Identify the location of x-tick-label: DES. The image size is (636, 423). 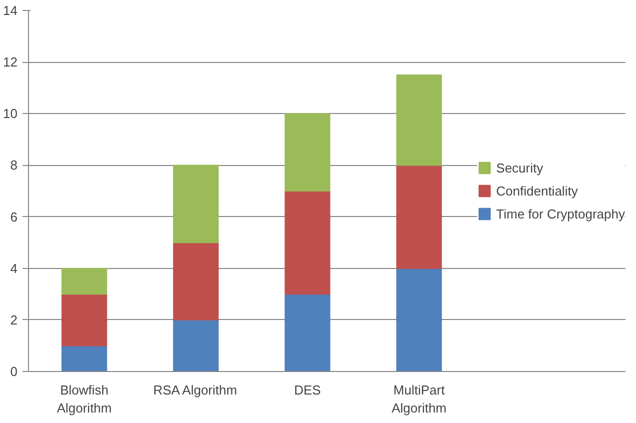
(308, 390).